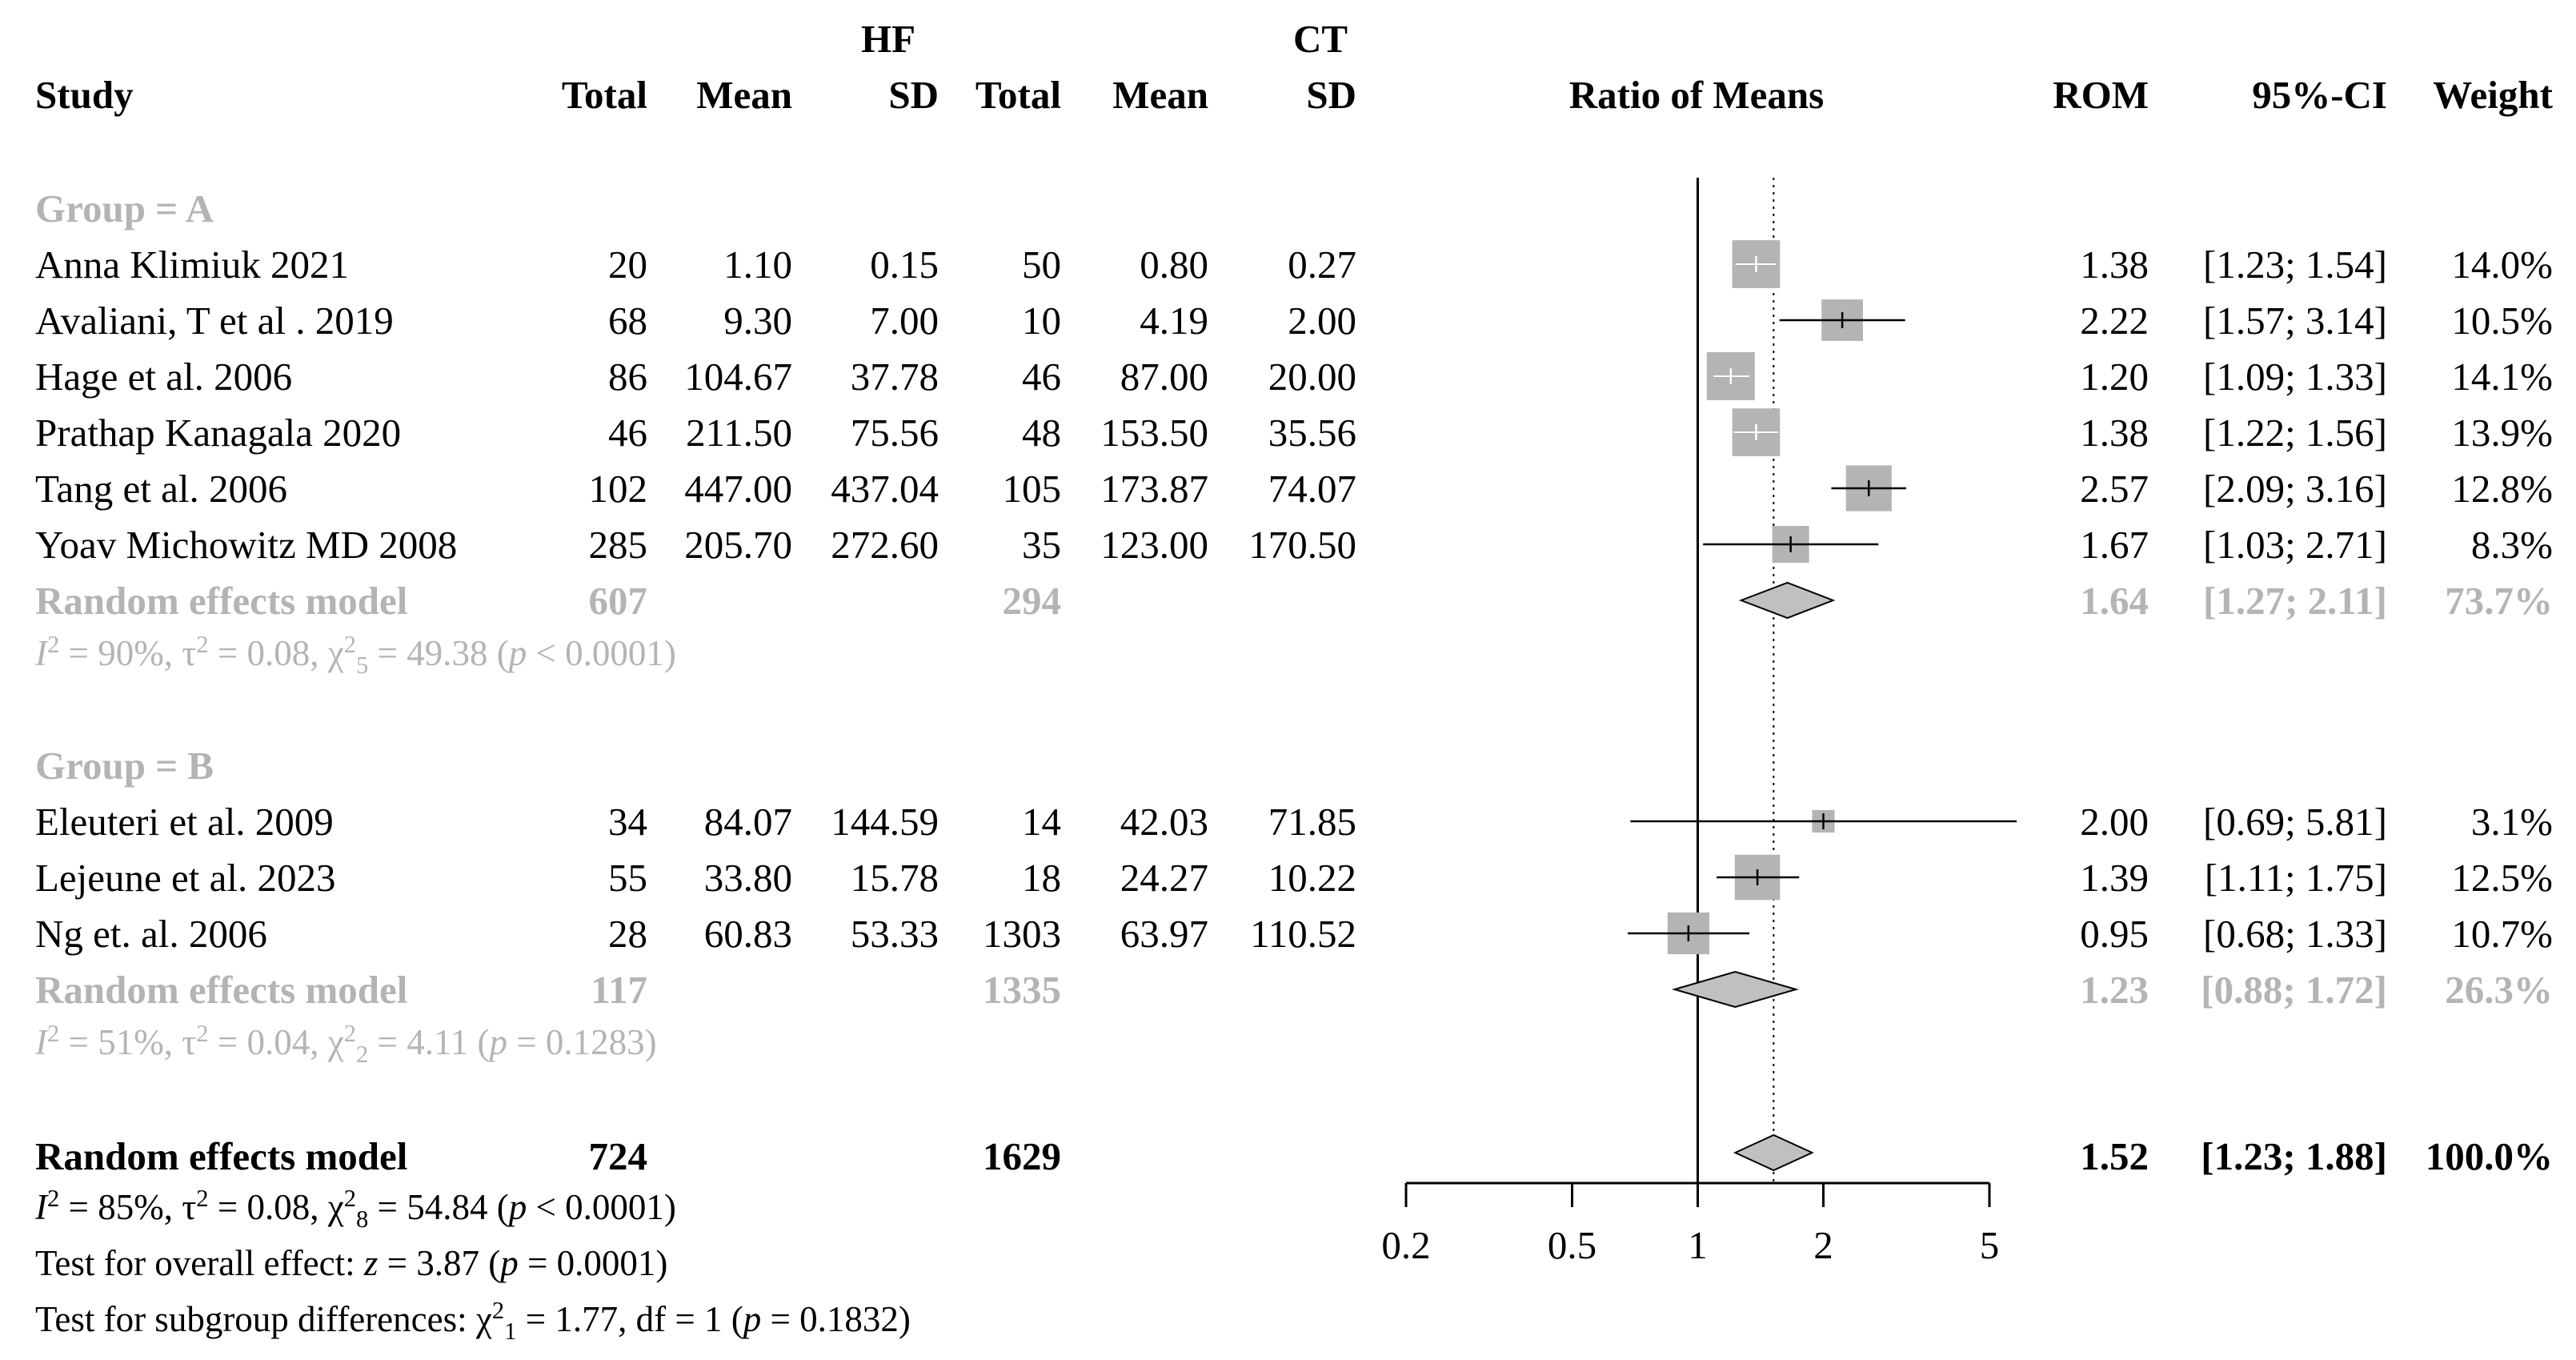 This screenshot has height=1360, width=2576. What do you see at coordinates (894, 377) in the screenshot?
I see `hf-sd: 37.78` at bounding box center [894, 377].